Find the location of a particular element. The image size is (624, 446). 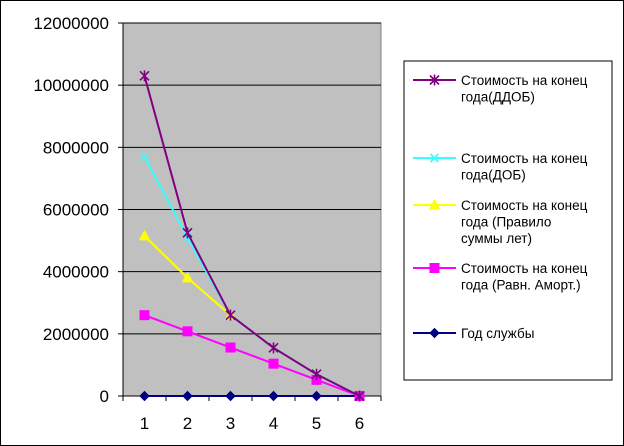

legend-label: года (Правило is located at coordinates (506, 222).